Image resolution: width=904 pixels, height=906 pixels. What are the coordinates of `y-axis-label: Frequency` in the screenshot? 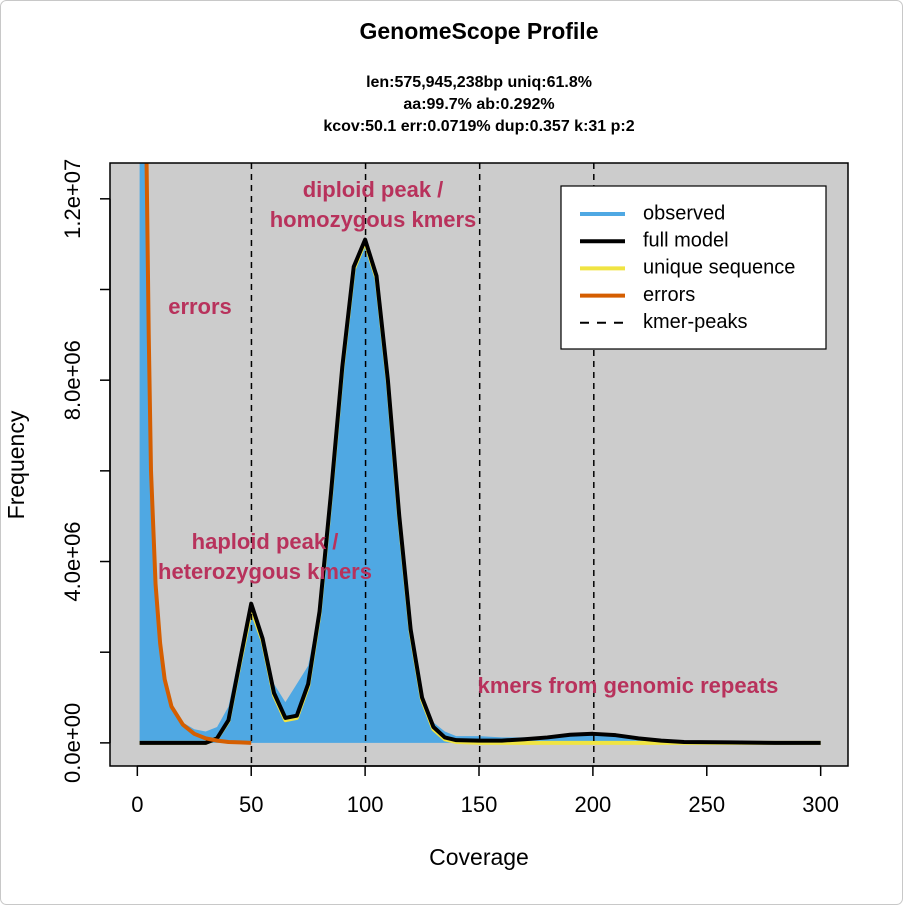 It's located at (16, 464).